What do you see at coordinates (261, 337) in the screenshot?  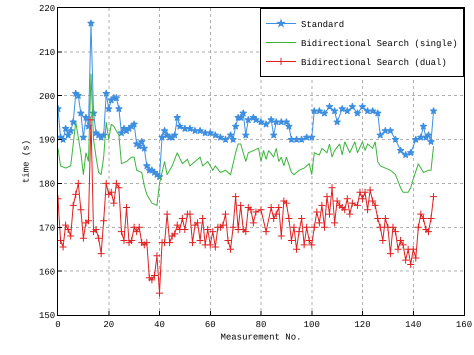 I see `x-axis-title: Measurement No.` at bounding box center [261, 337].